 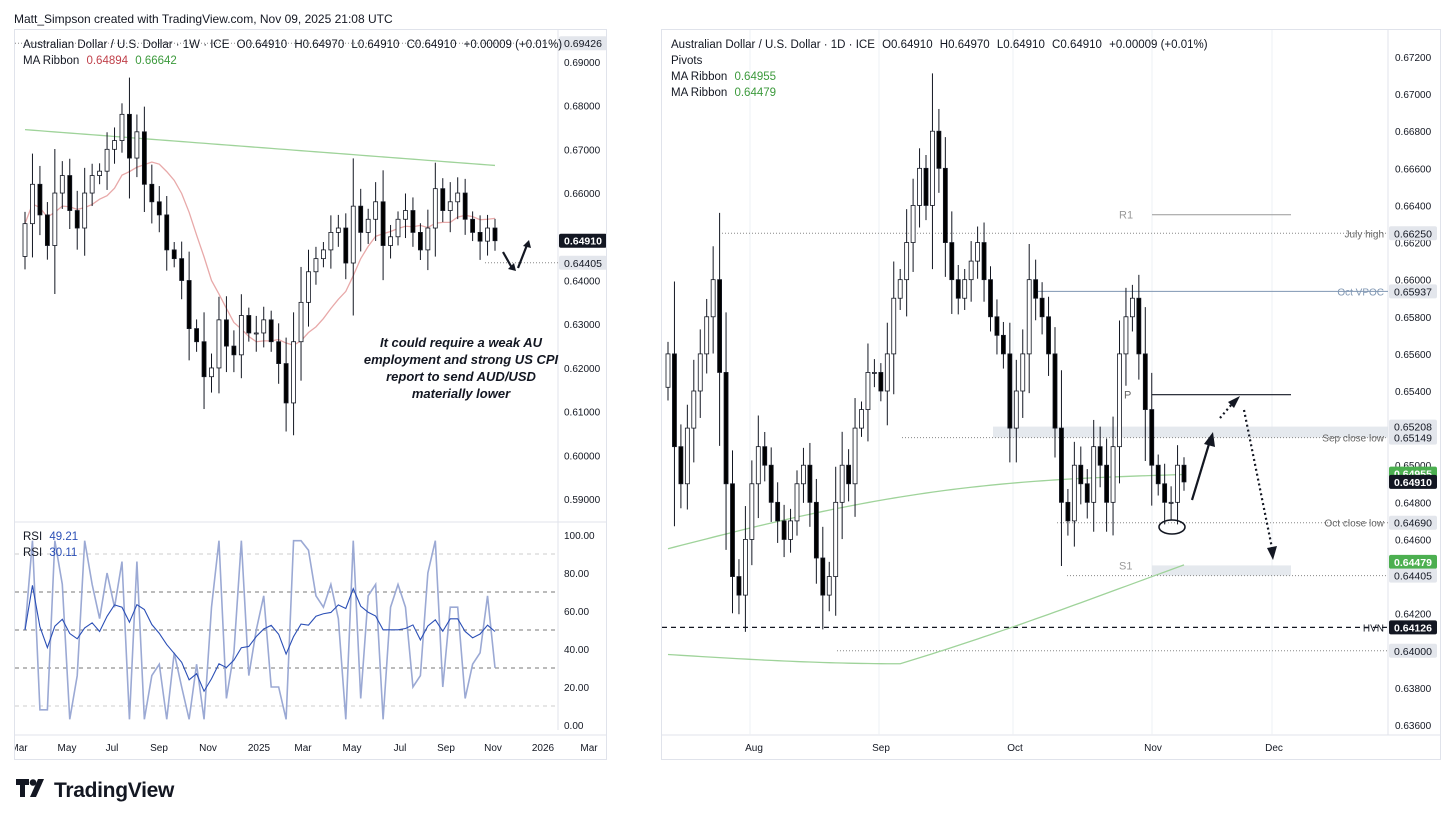 What do you see at coordinates (699, 93) in the screenshot?
I see `daily-ma-label-2: MA Ribbon` at bounding box center [699, 93].